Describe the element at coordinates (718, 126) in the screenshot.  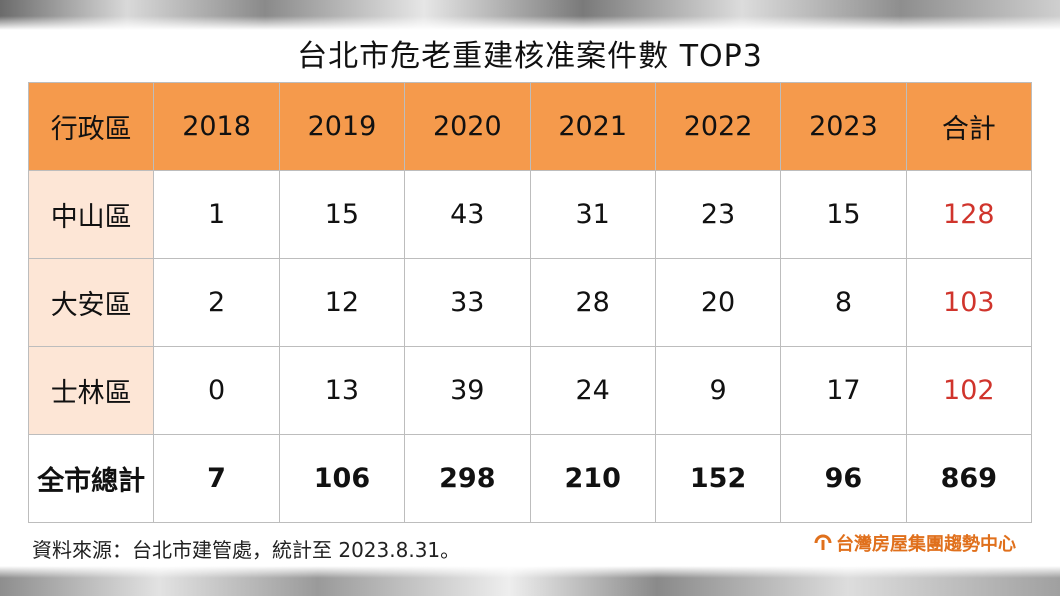
I see `header-cell-2022: 2022` at that location.